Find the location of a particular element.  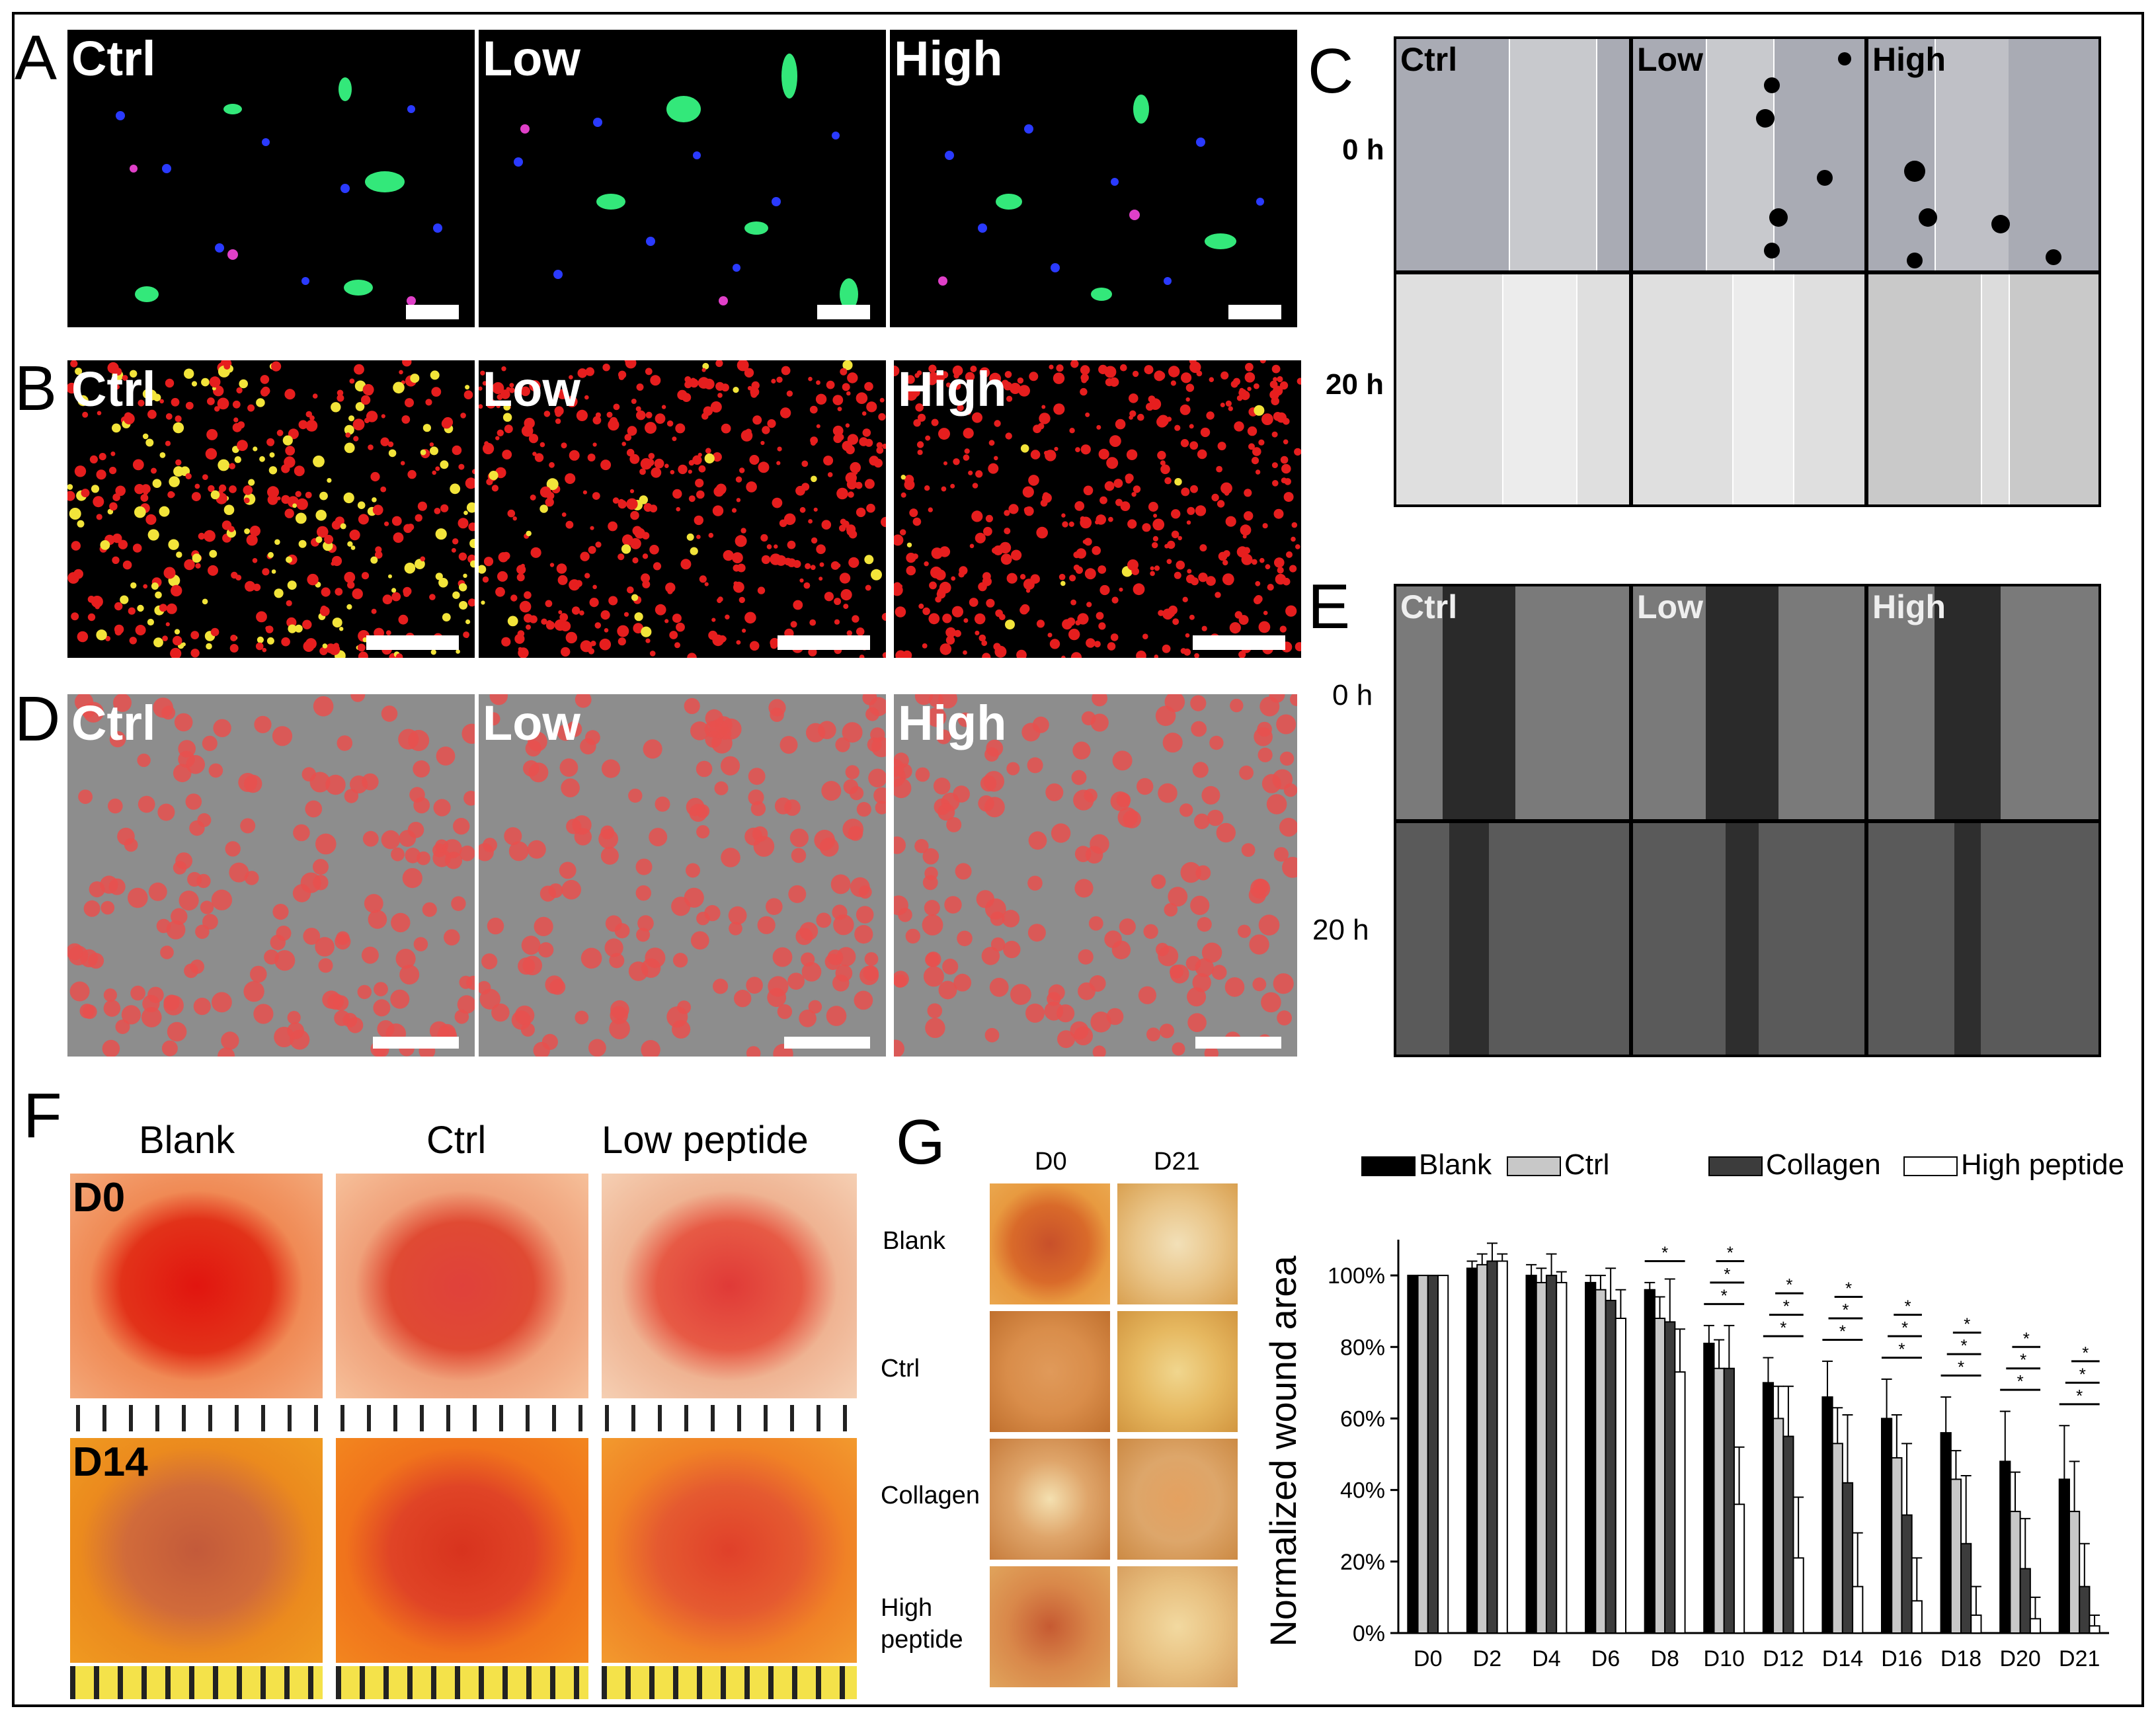

bar-high-peptide is located at coordinates (1620, 1476).